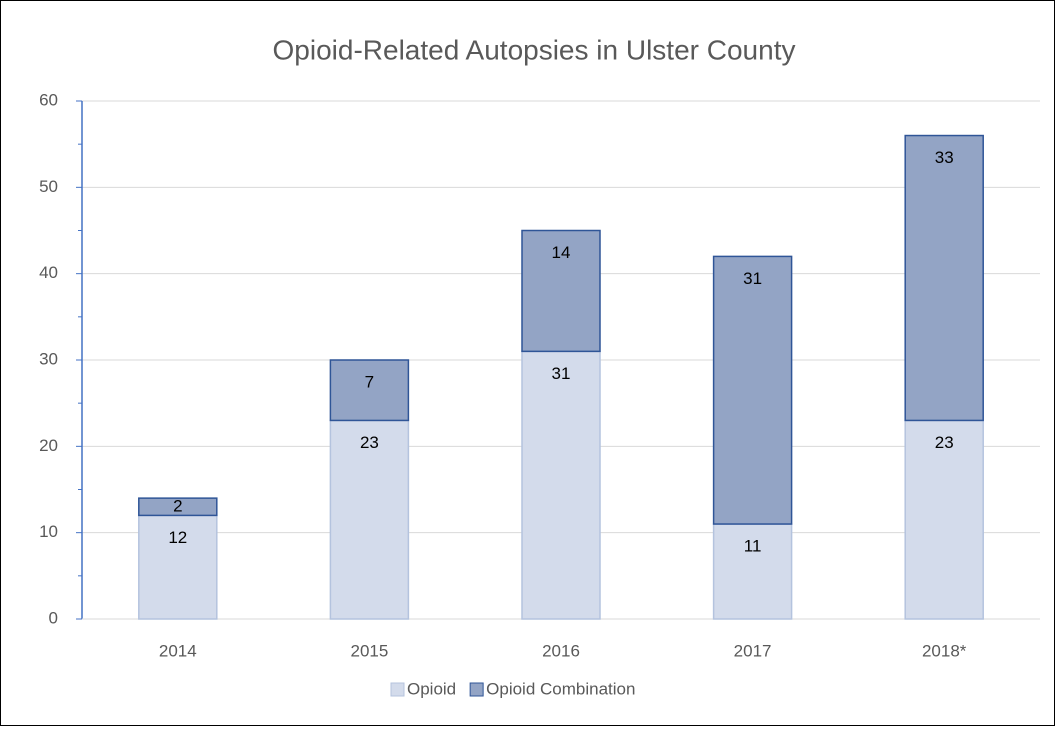 The width and height of the screenshot is (1055, 731). I want to click on y-tick-label: 30, so click(48, 358).